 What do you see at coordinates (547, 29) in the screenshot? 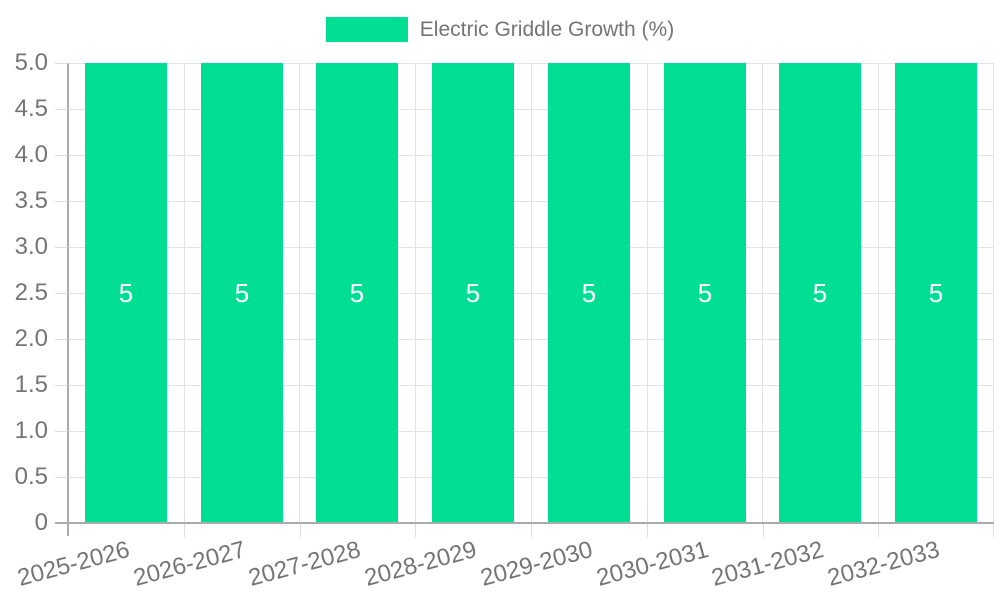
I see `legend-label: Electric Griddle Growth (%)` at bounding box center [547, 29].